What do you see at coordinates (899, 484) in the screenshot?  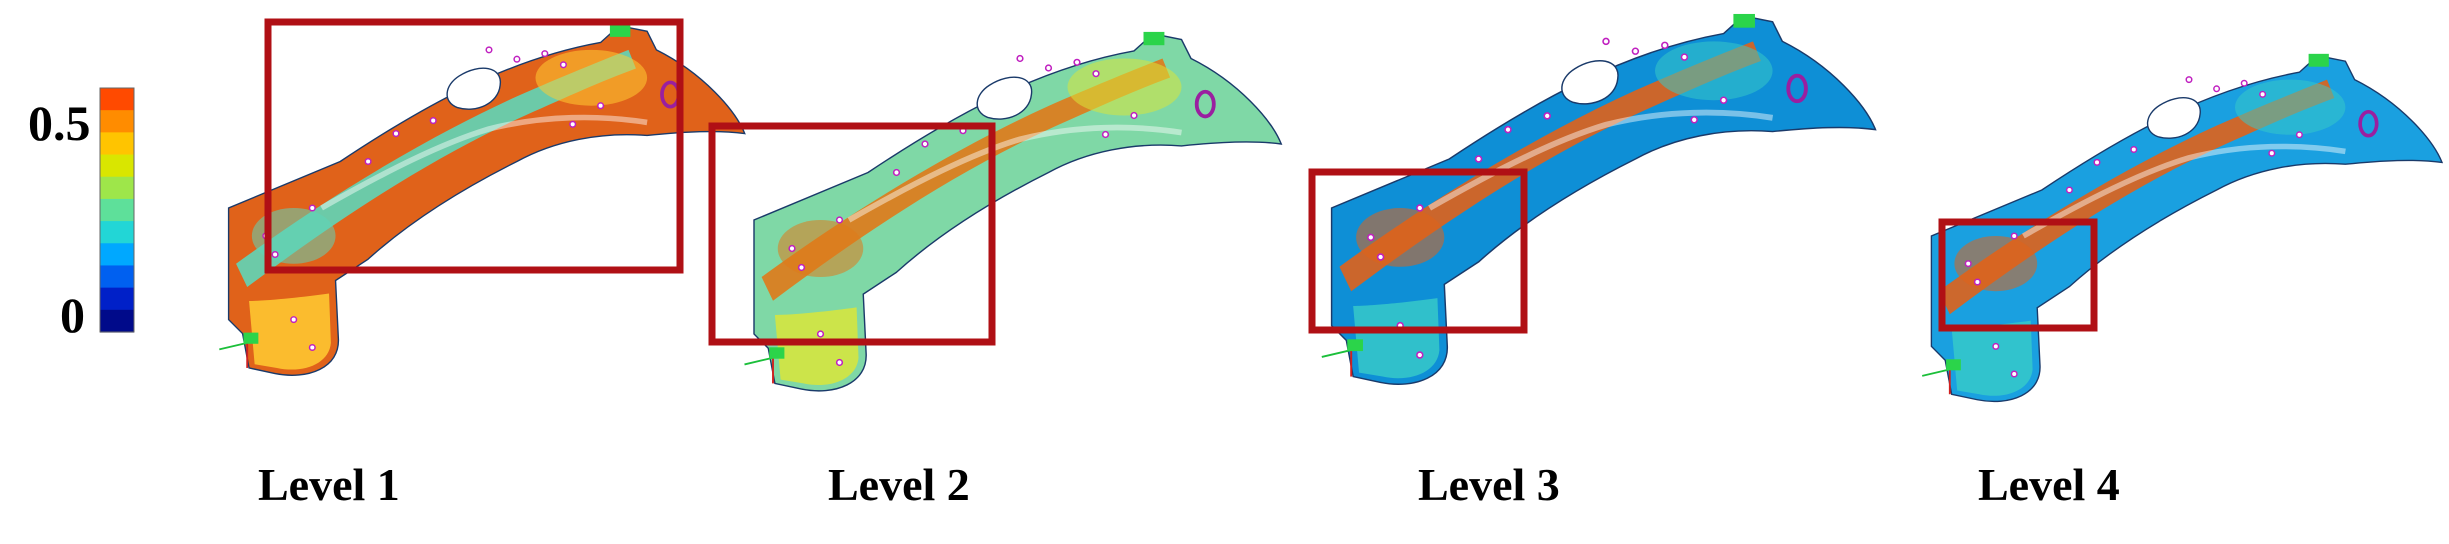 I see `panel-label-level-2: Level 2` at bounding box center [899, 484].